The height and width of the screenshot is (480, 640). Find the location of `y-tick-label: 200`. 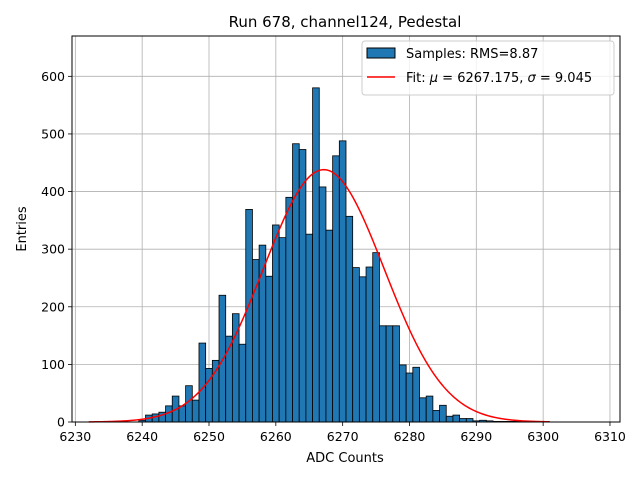

y-tick-label: 200 is located at coordinates (53, 306).